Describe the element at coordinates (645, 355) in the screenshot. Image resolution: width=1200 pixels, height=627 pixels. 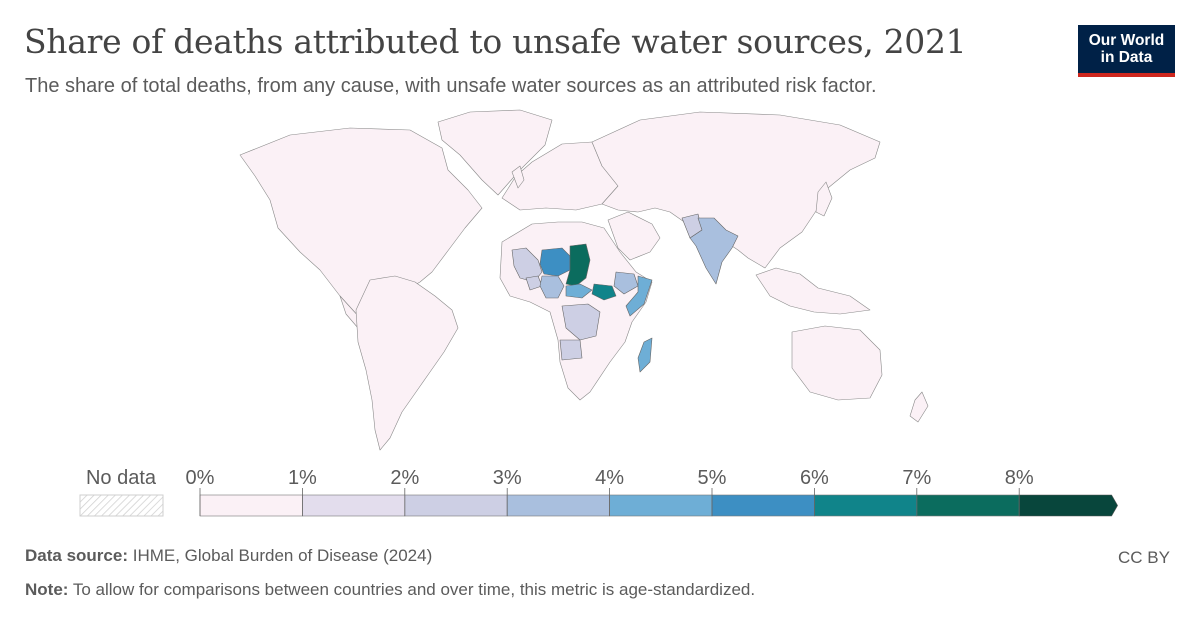
I see `country-madagascar` at that location.